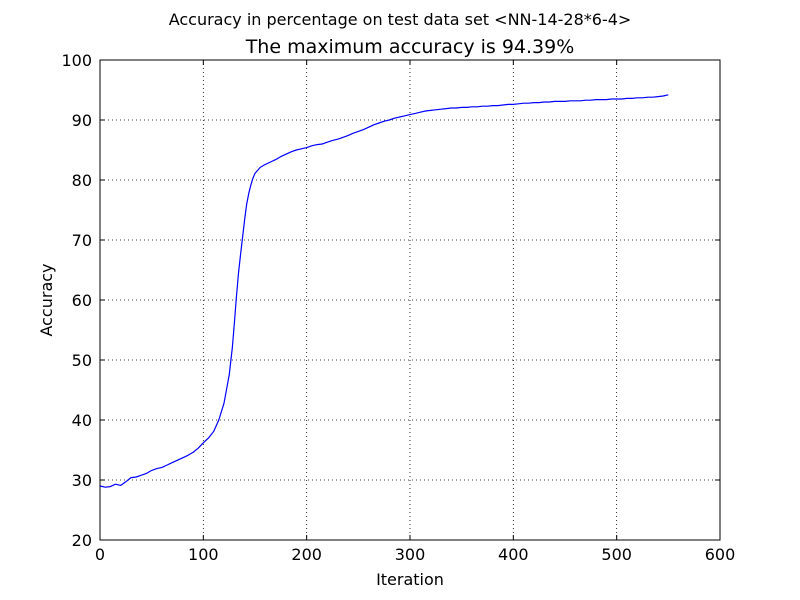  I want to click on y-tick-label: 60, so click(82, 300).